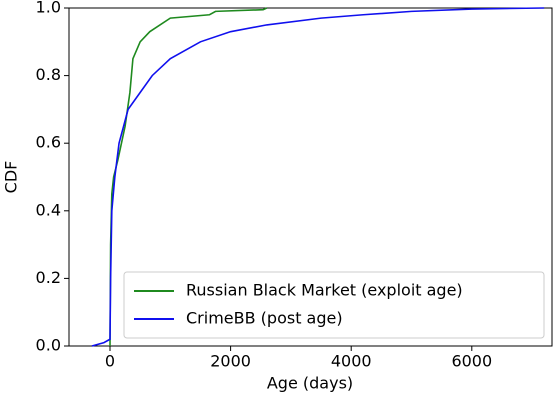 Image resolution: width=554 pixels, height=404 pixels. I want to click on x-tick-label: 2000, so click(230, 361).